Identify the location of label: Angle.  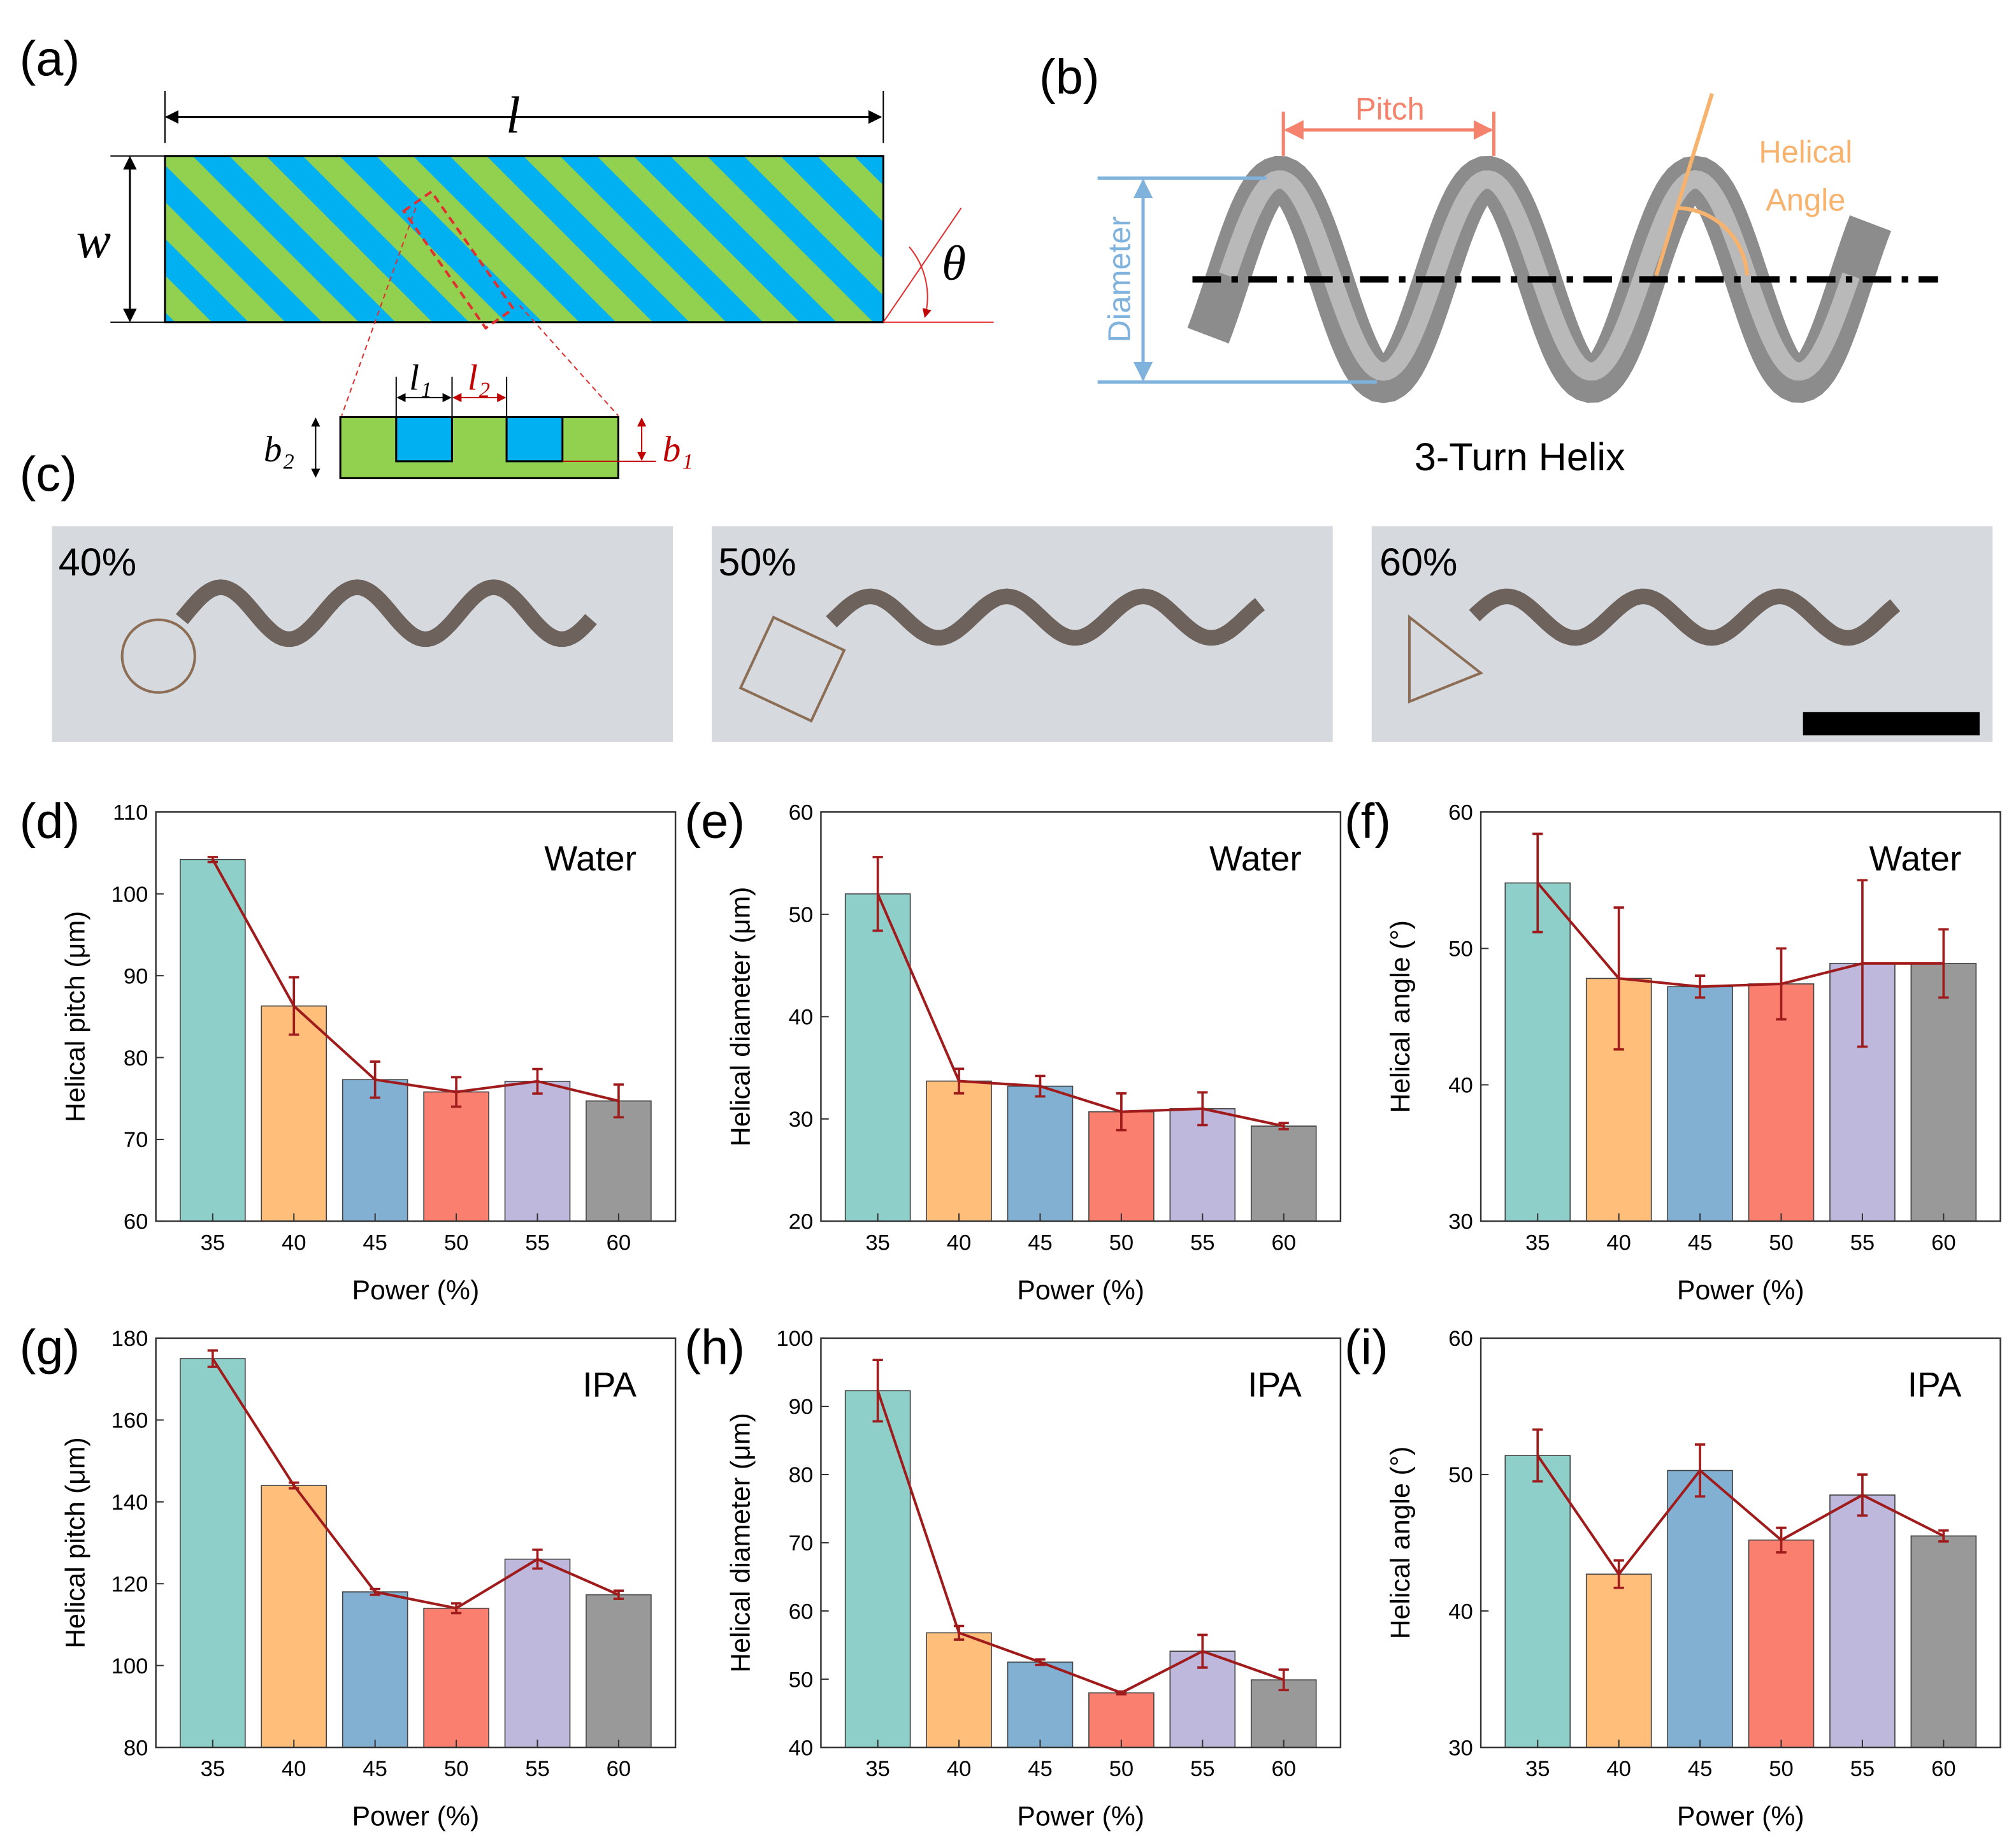
(1805, 200).